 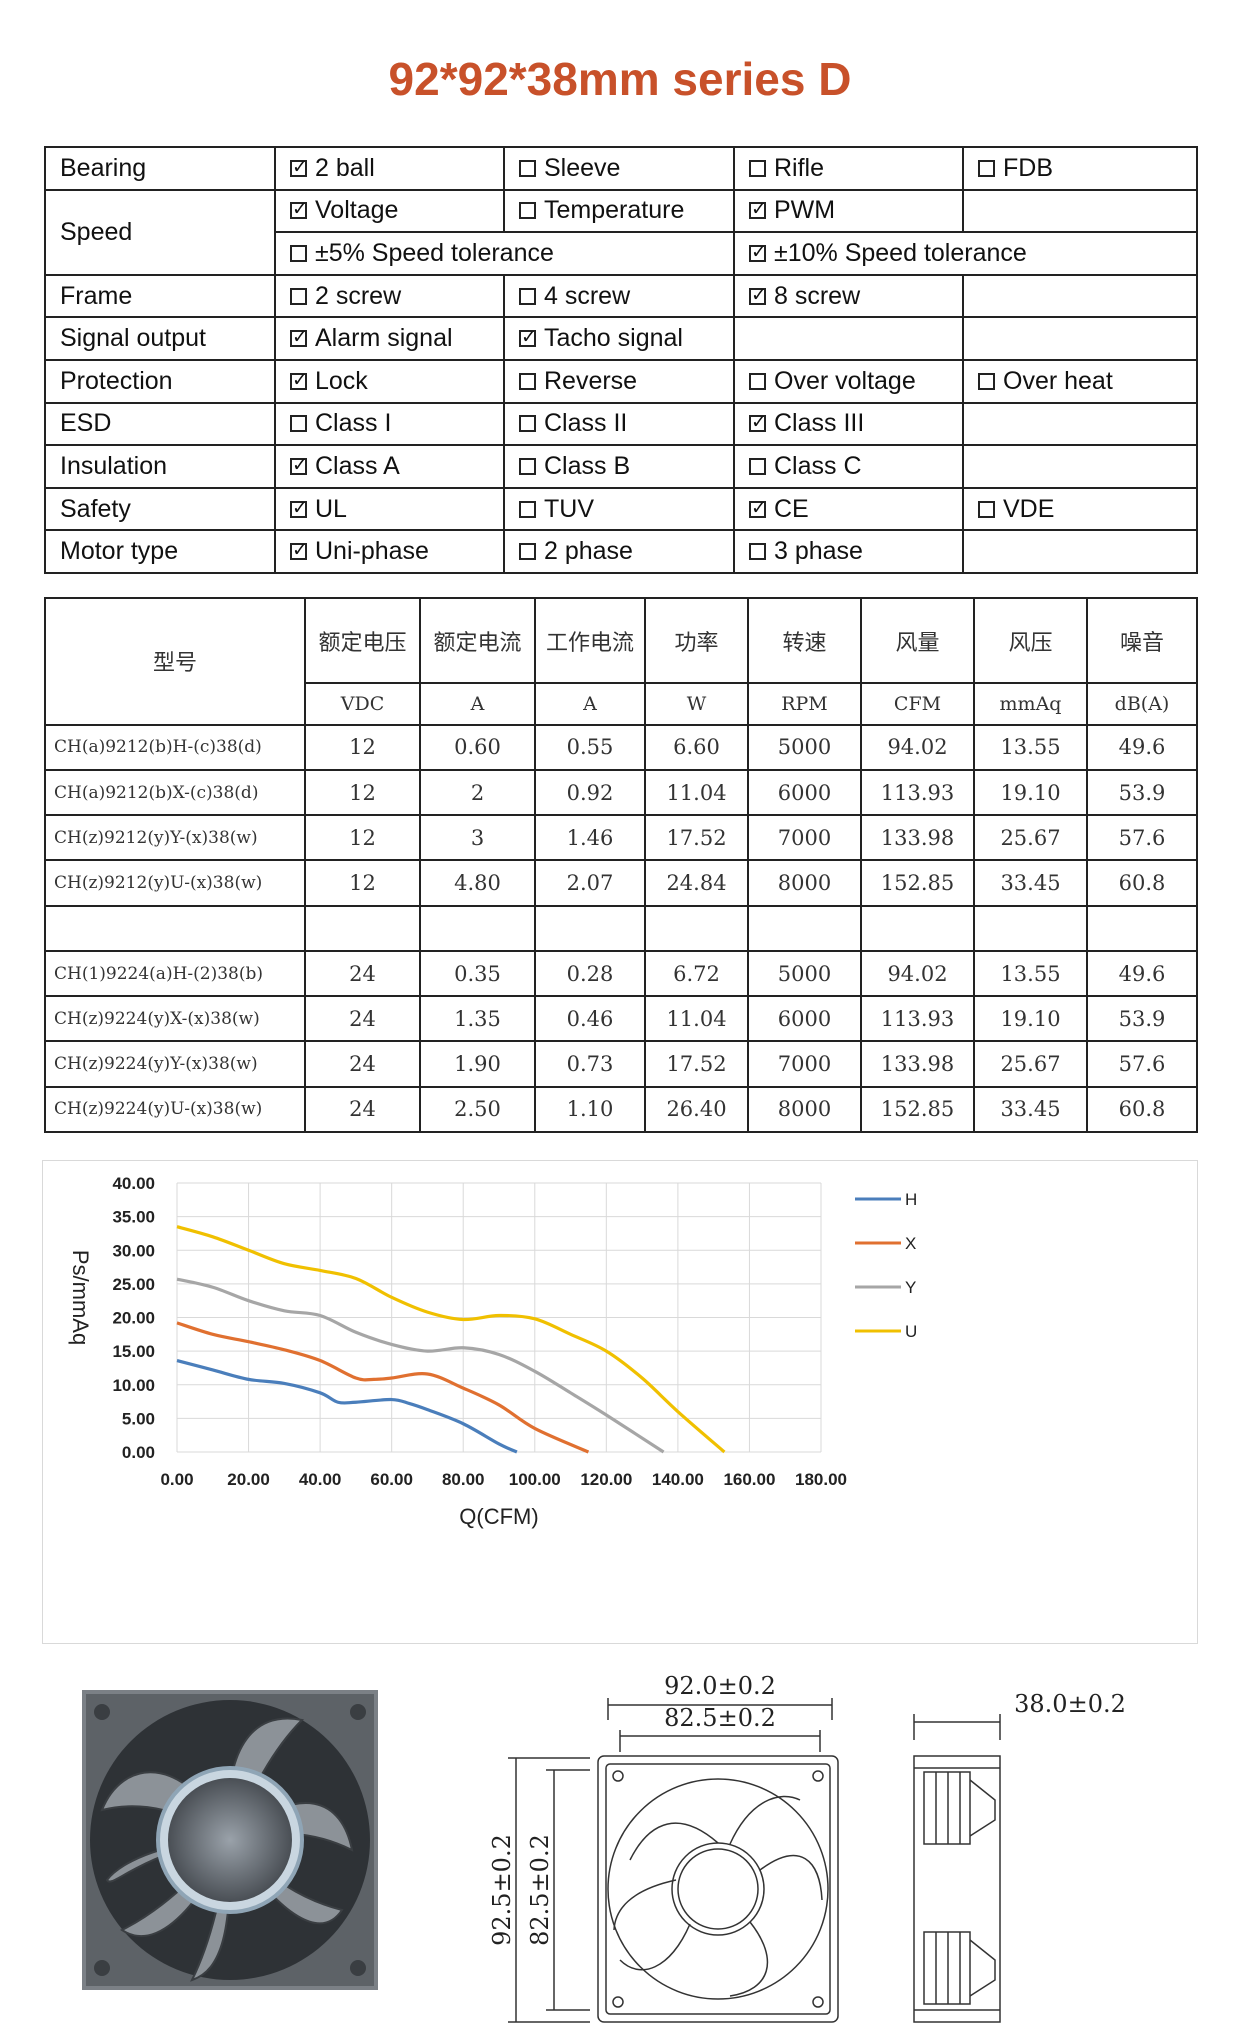 I want to click on option-label: Tacho signal, so click(x=613, y=338).